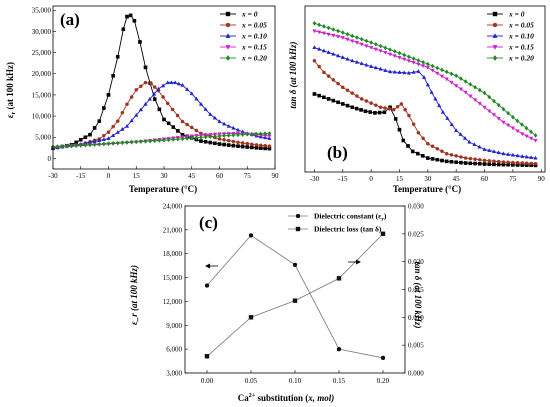 Image resolution: width=550 pixels, height=407 pixels. Describe the element at coordinates (418, 294) in the screenshot. I see `panel-c-ylabel-right: tan δ (at 100 kHz)` at that location.